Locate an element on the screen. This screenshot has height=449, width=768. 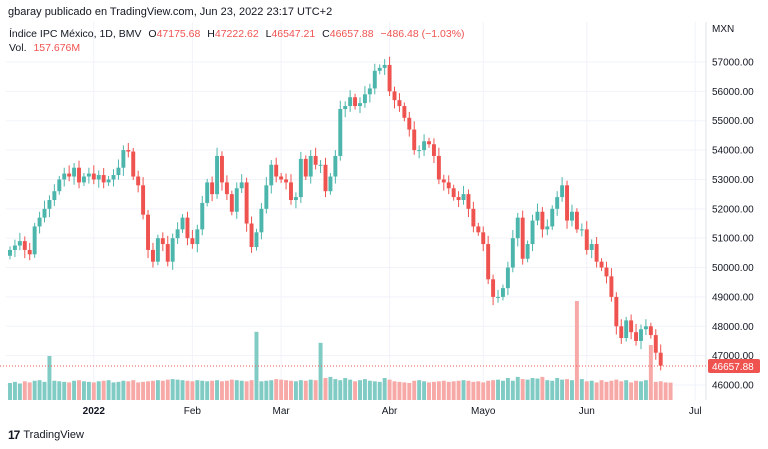
y-tick-label: 57000.00 is located at coordinates (733, 63).